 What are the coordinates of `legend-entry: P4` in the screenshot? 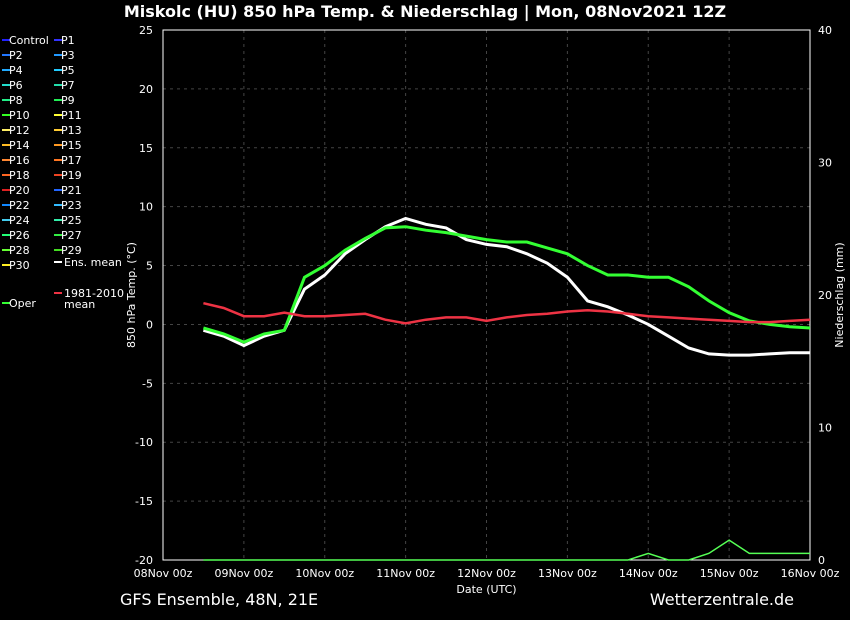 It's located at (16, 70).